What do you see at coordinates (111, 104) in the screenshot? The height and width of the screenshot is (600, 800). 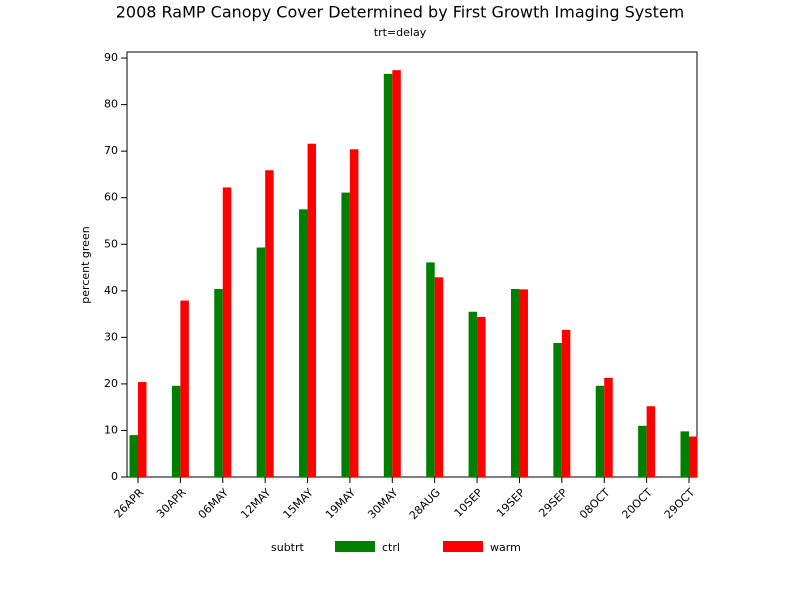 I see `y-tick-label: 80` at bounding box center [111, 104].